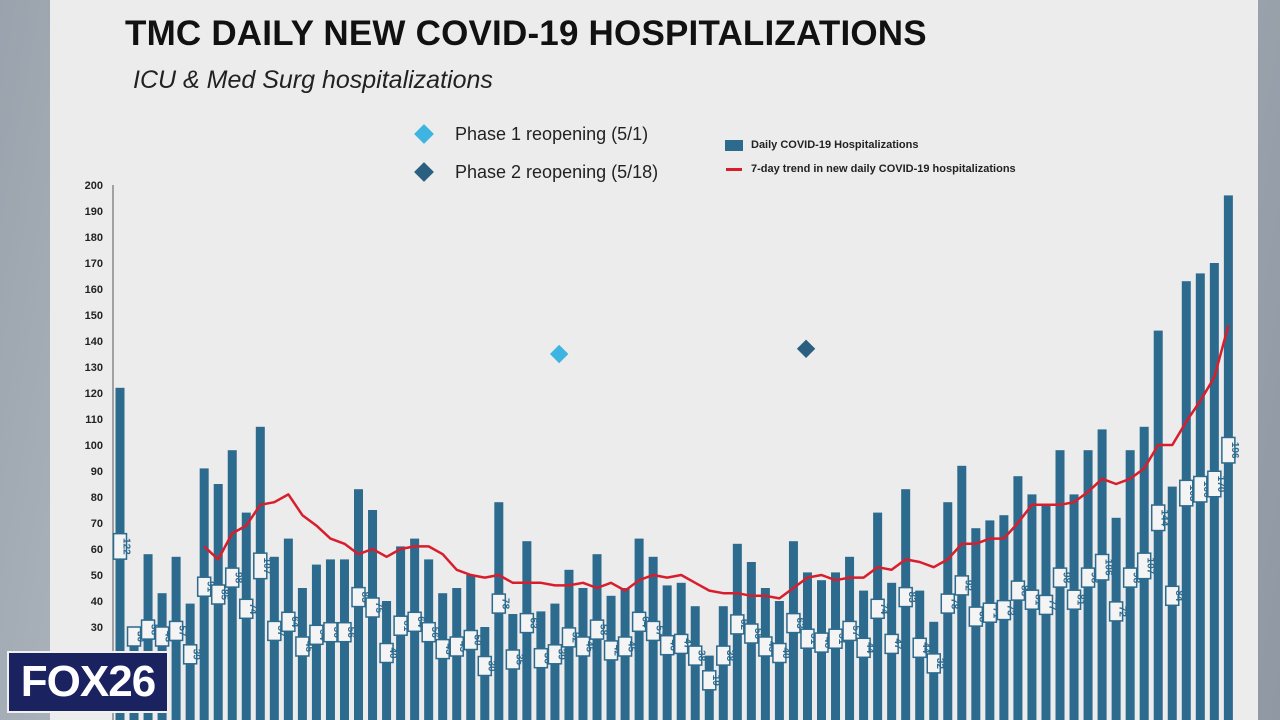  What do you see at coordinates (94, 186) in the screenshot?
I see `y-tick-label: 200` at bounding box center [94, 186].